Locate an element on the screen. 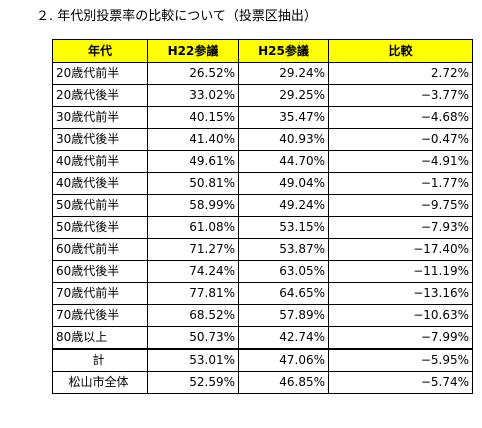  table-row: 50歳代後半 61.08% 53.15% −7.93% is located at coordinates (262, 227).